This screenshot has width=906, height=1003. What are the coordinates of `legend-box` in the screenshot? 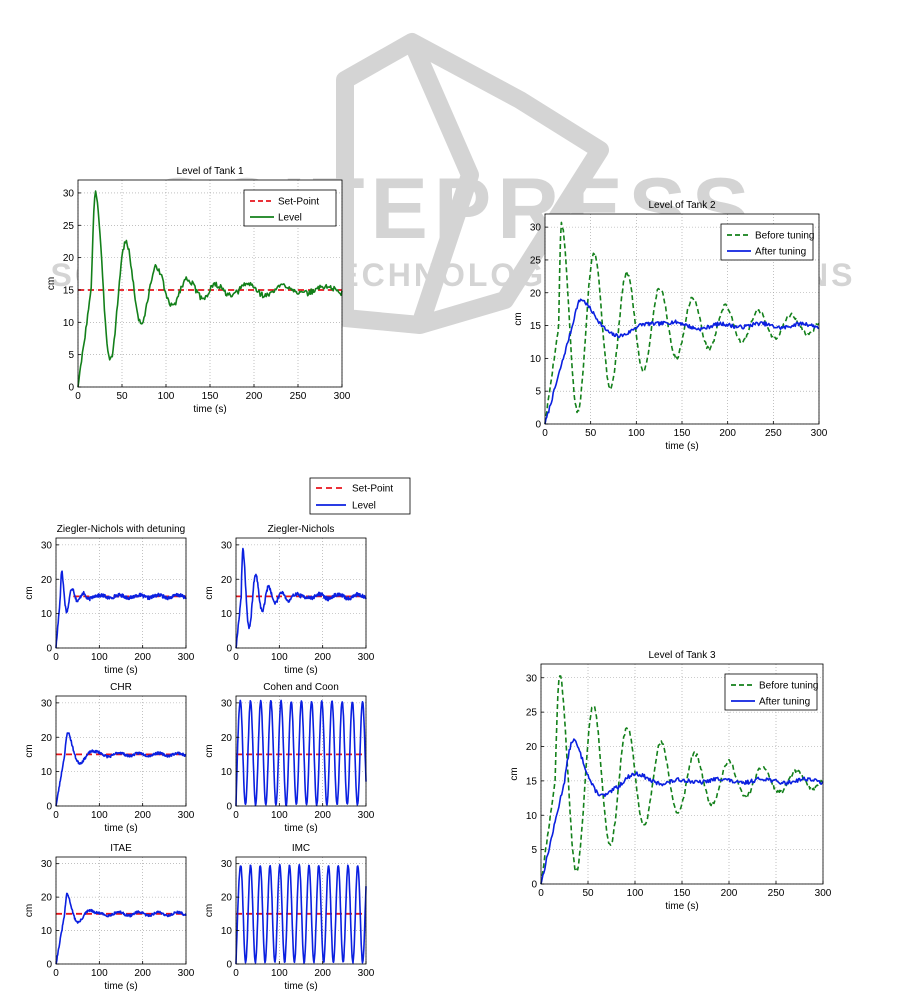 It's located at (771, 692).